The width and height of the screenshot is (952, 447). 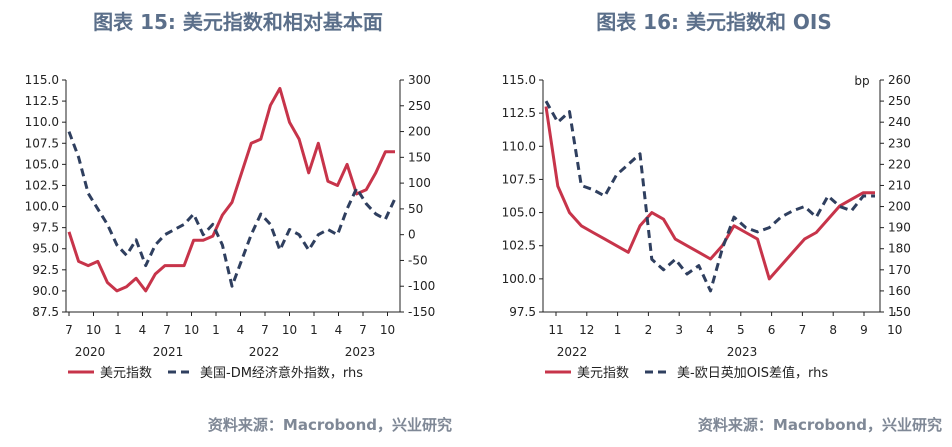 I want to click on chart1-title: 图表 15: 美元指数和相对基本面, so click(x=238, y=22).